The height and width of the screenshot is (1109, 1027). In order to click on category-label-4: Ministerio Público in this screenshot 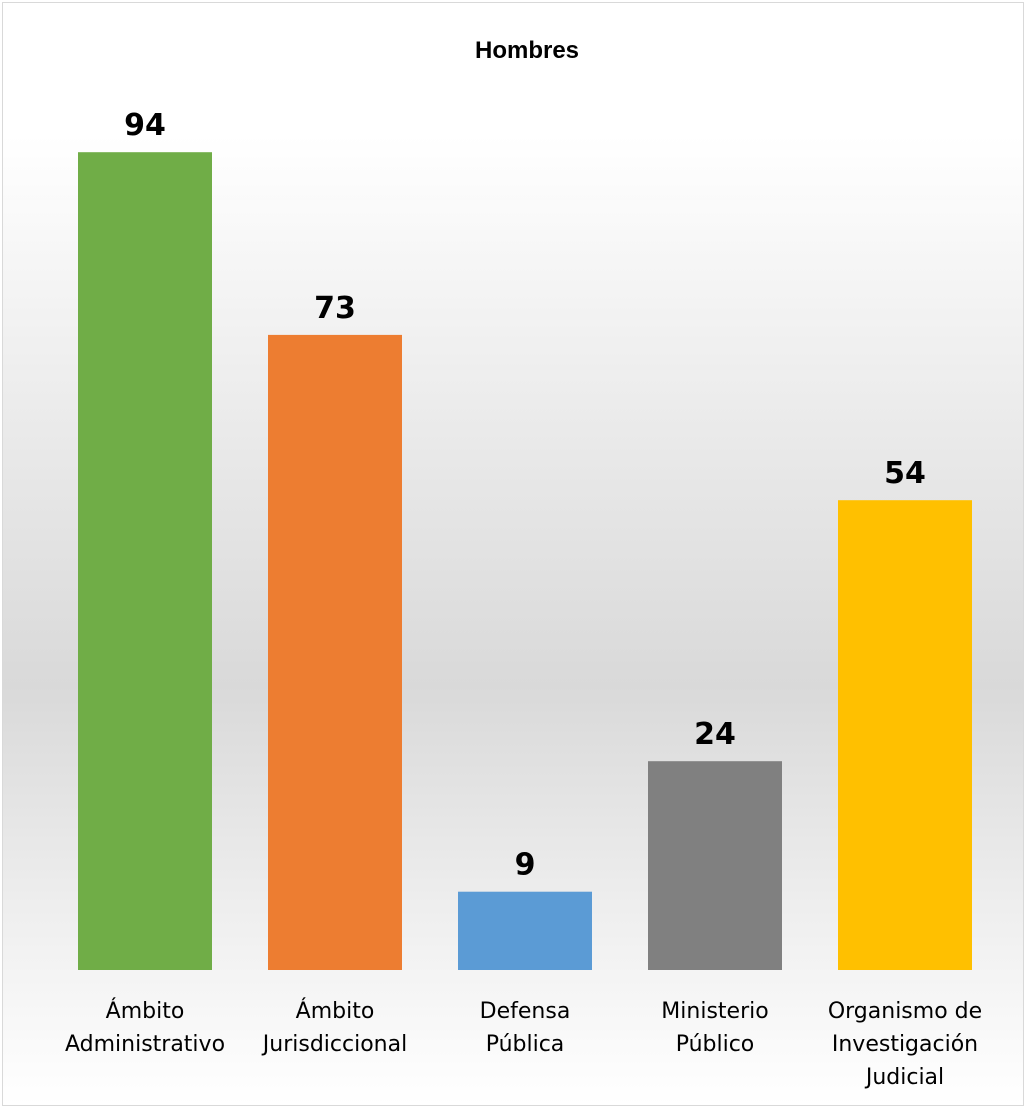, I will do `click(714, 1028)`.